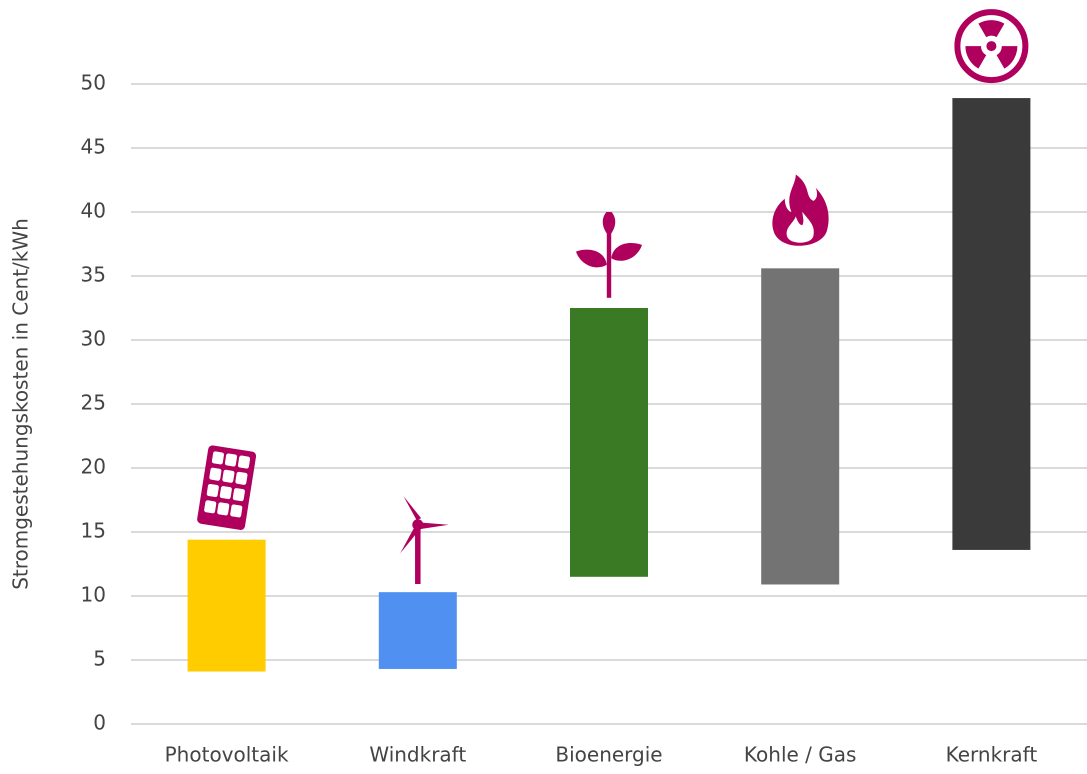 This screenshot has width=1087, height=774. I want to click on y-tick-label: 0, so click(99, 723).